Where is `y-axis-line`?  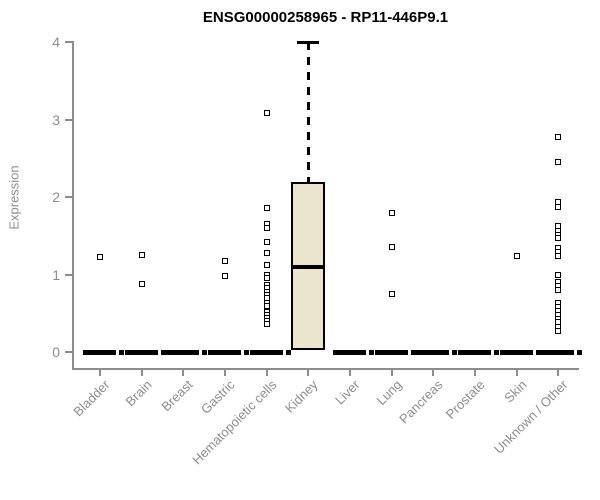 y-axis-line is located at coordinates (73, 205).